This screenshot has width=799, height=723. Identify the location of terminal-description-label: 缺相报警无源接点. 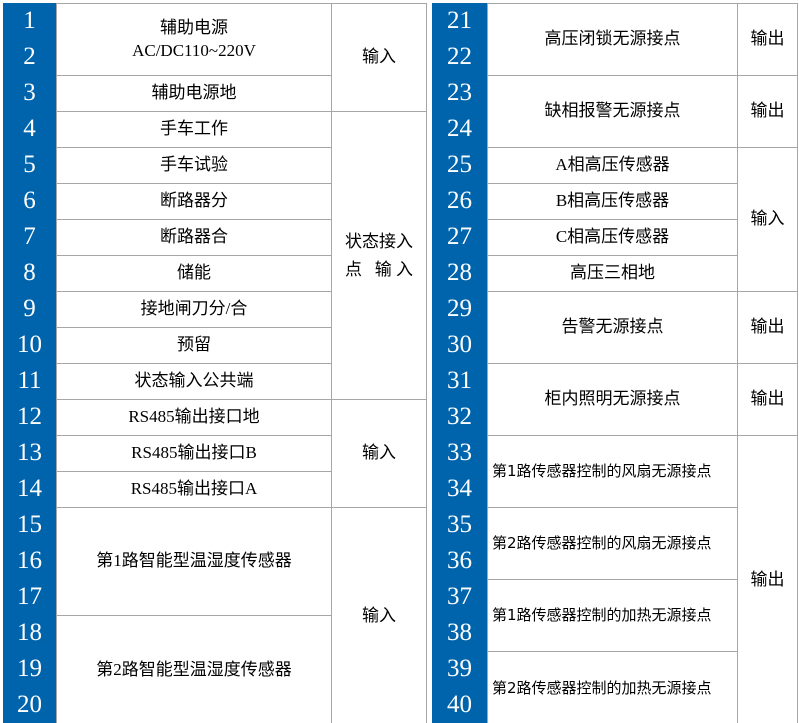
(612, 111).